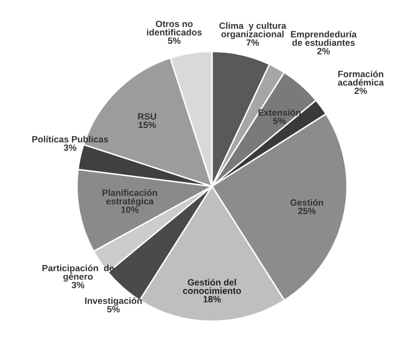 This screenshot has width=400, height=345. What do you see at coordinates (130, 209) in the screenshot?
I see `data-label: 10%` at bounding box center [130, 209].